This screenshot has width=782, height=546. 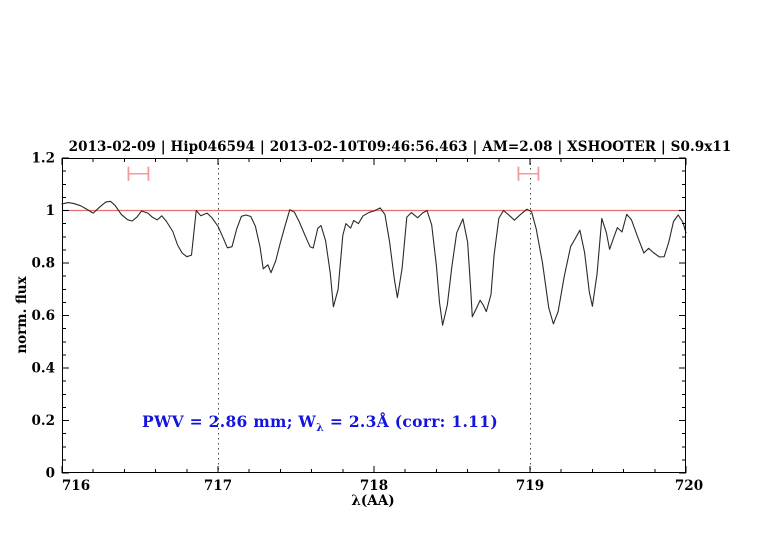 I want to click on x-tick-label: 719, so click(x=530, y=486).